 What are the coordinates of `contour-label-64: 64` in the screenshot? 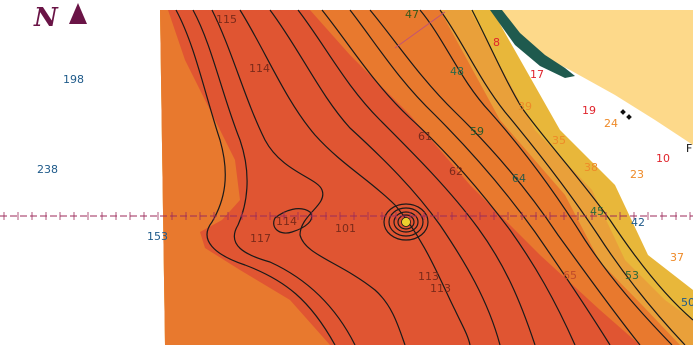 It's located at (519, 178).